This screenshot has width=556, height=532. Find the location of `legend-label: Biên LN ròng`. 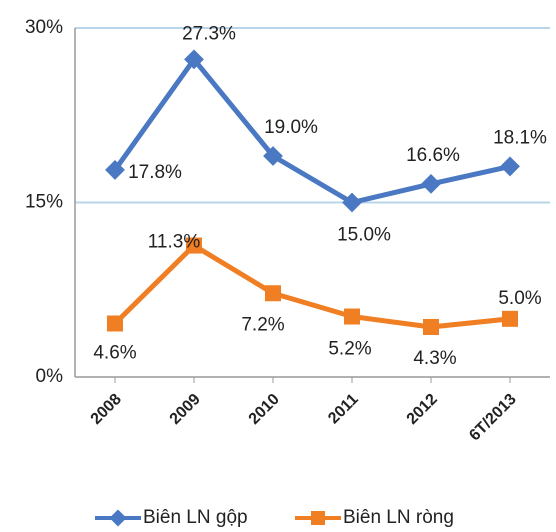

legend-label: Biên LN ròng is located at coordinates (398, 517).